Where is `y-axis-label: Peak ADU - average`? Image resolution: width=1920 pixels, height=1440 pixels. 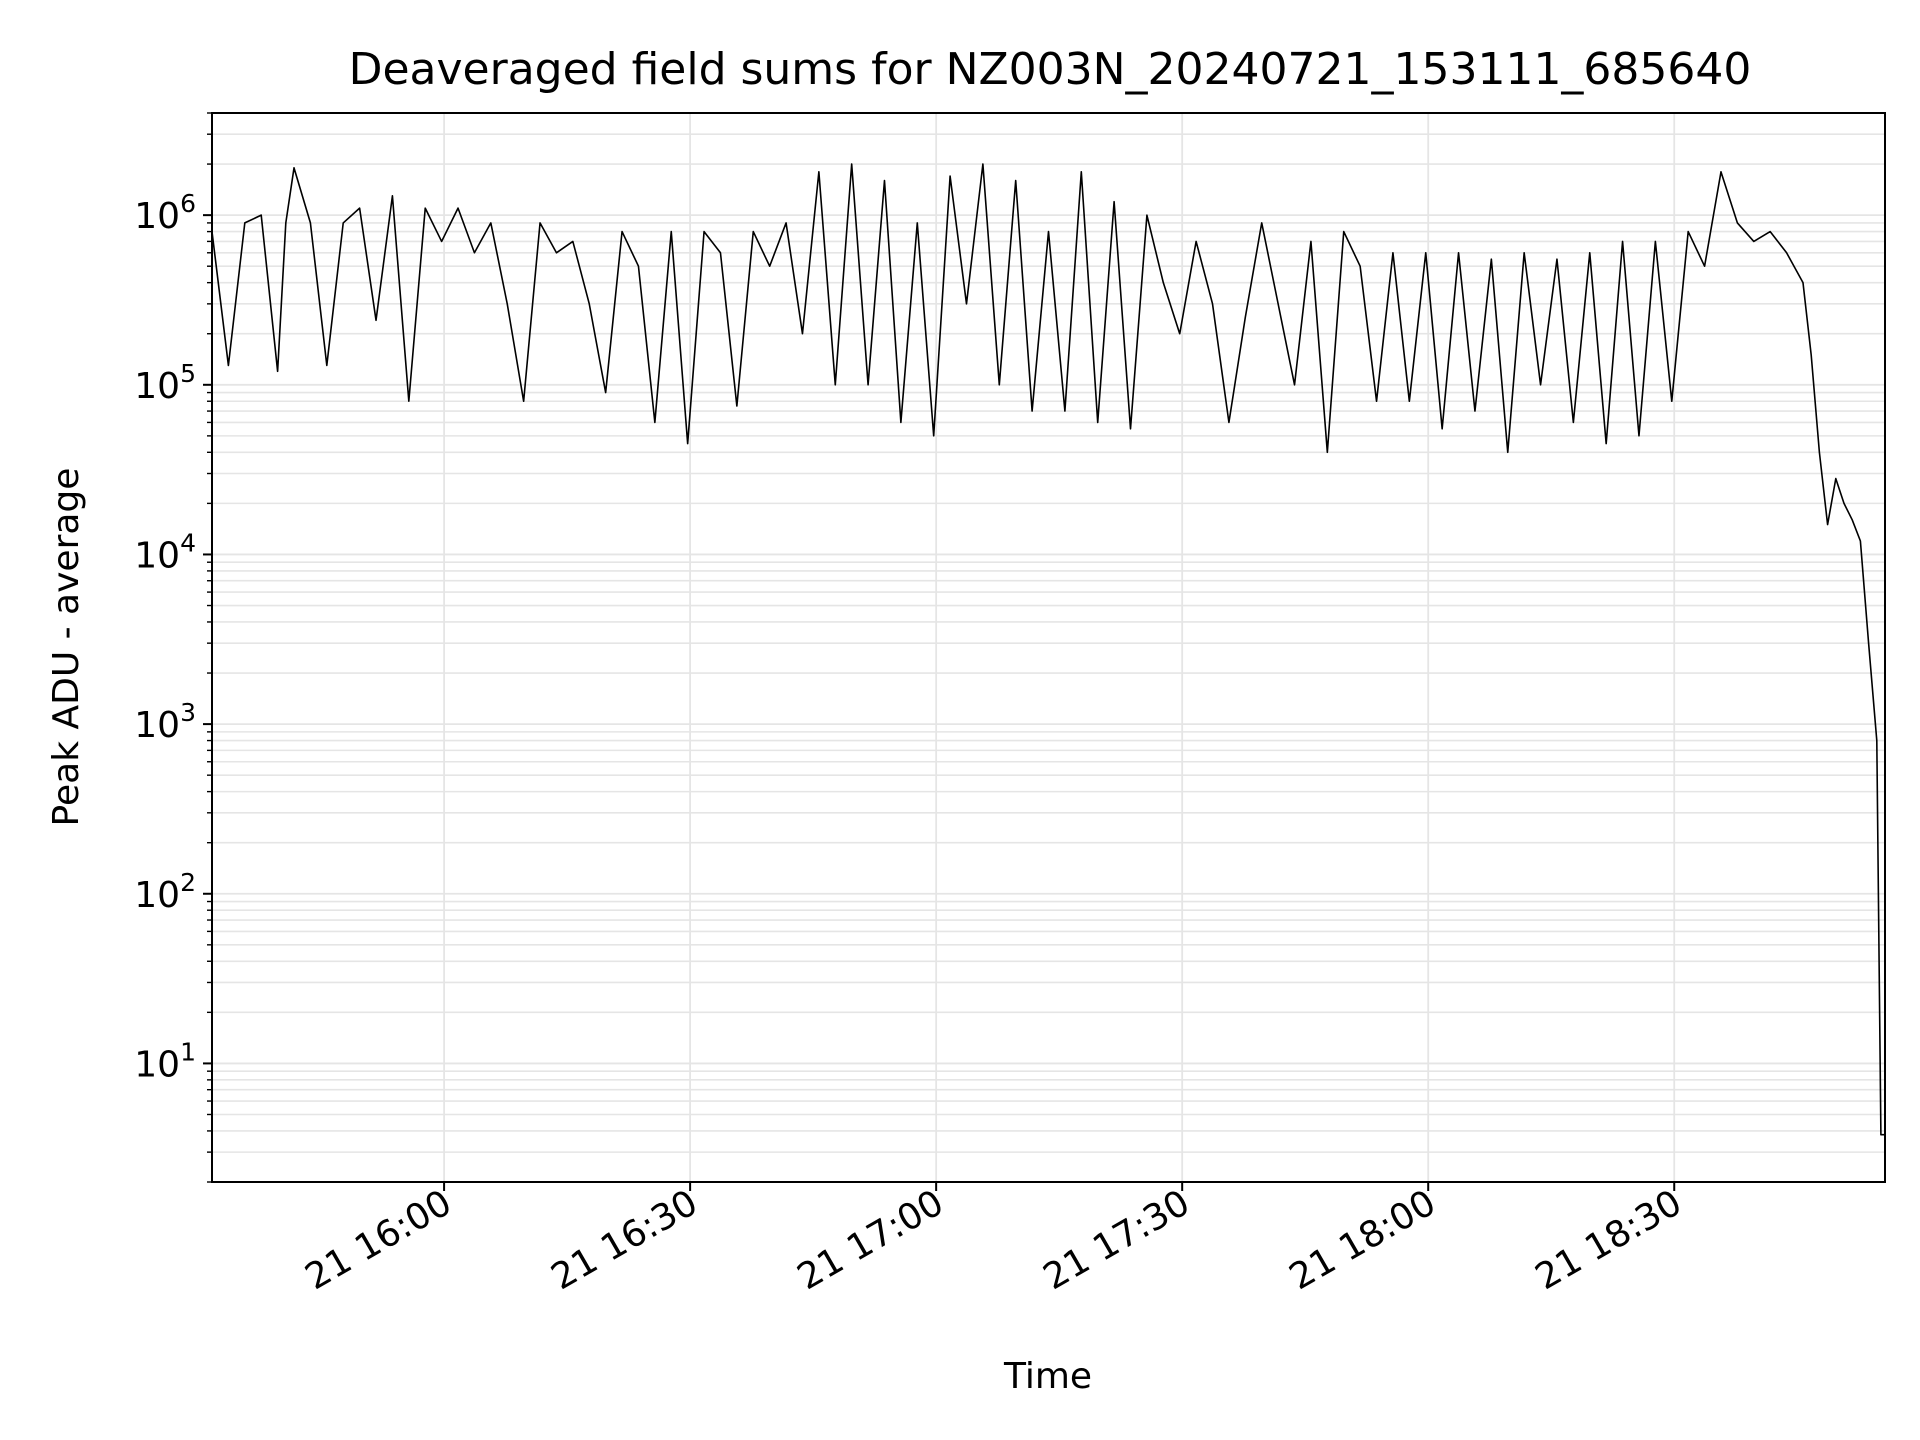 y-axis-label: Peak ADU - average is located at coordinates (66, 647).